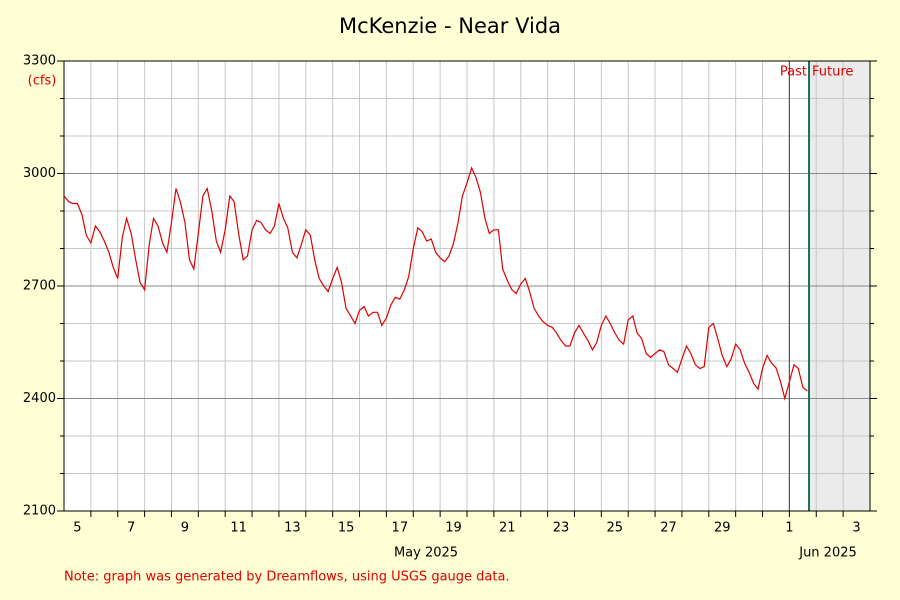 The width and height of the screenshot is (900, 600). I want to click on x-tick-label: 19, so click(453, 528).